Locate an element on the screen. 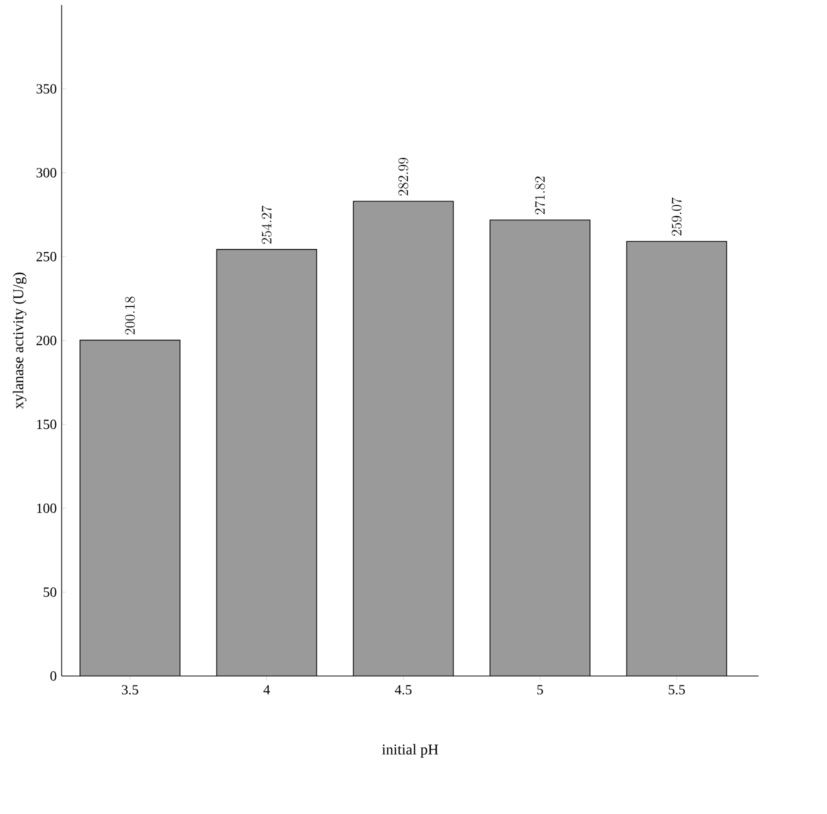 The height and width of the screenshot is (814, 827). x-tick-label: 4 is located at coordinates (266, 689).